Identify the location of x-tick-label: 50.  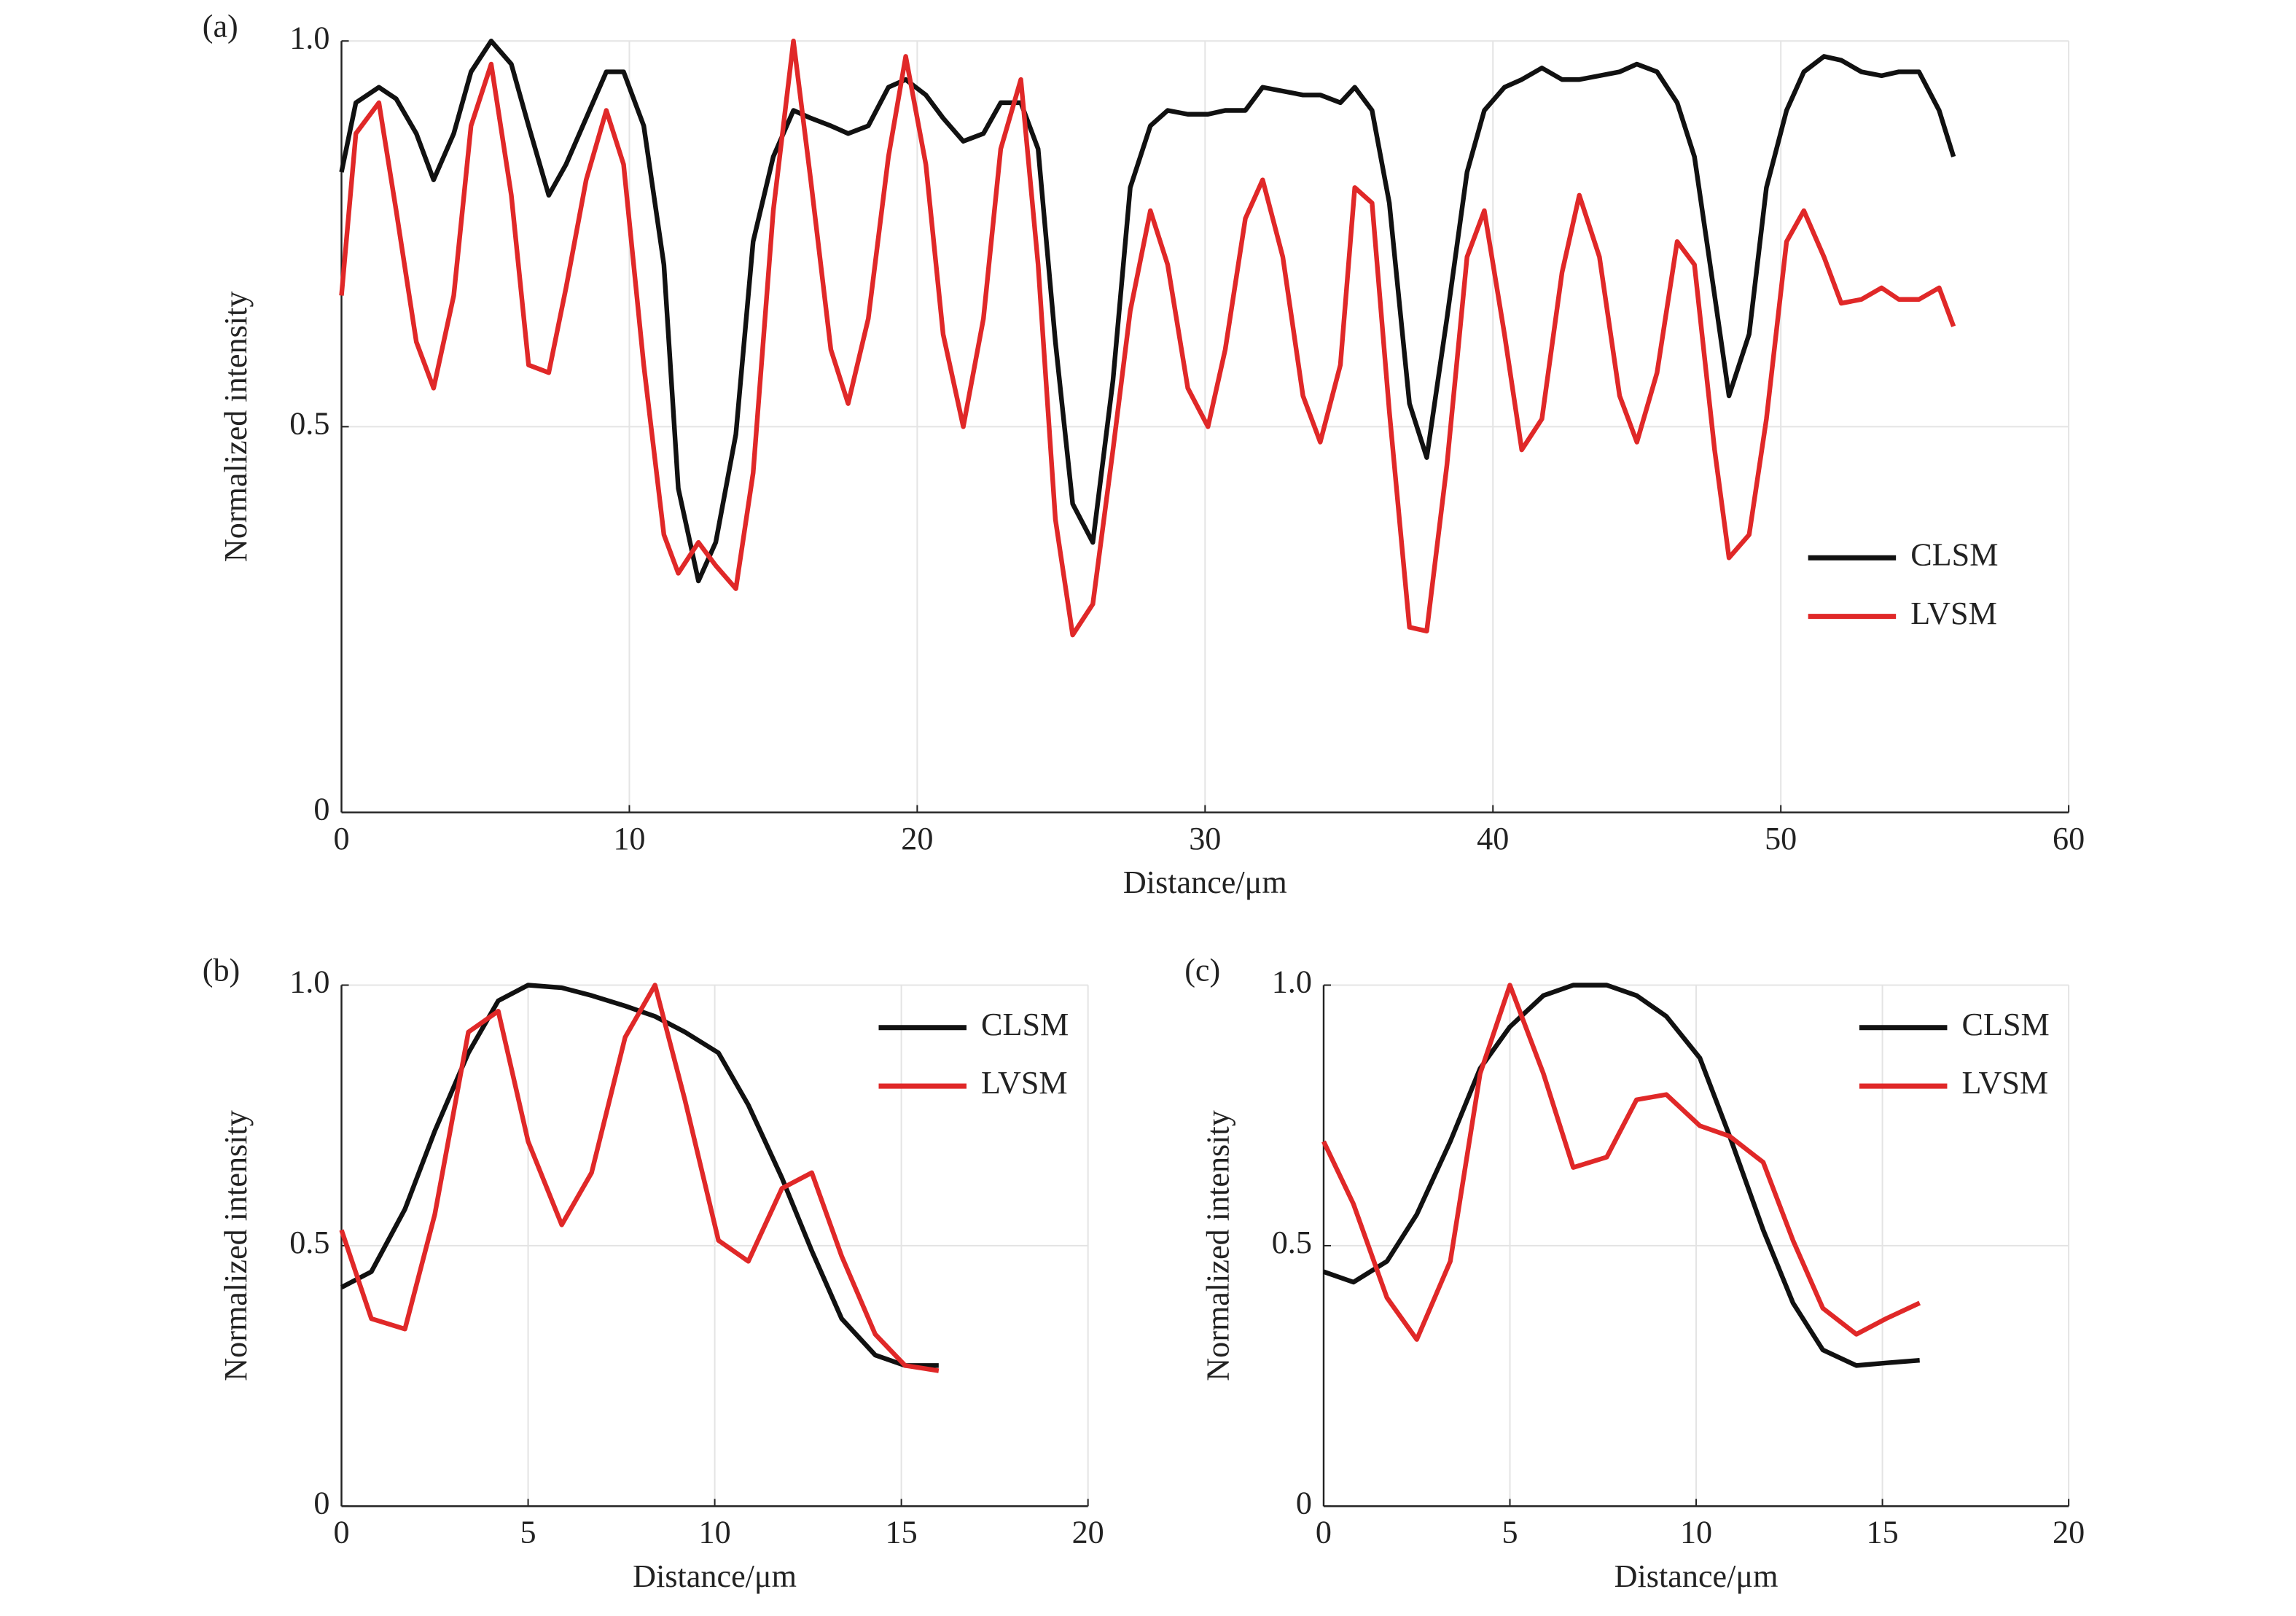
(1781, 838).